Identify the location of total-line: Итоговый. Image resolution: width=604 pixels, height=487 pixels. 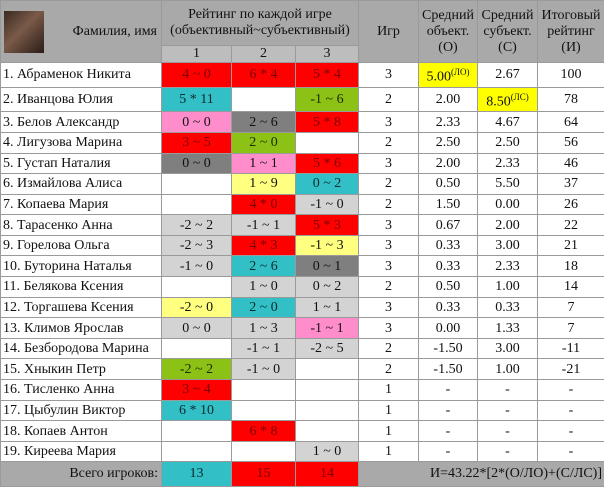
(571, 16).